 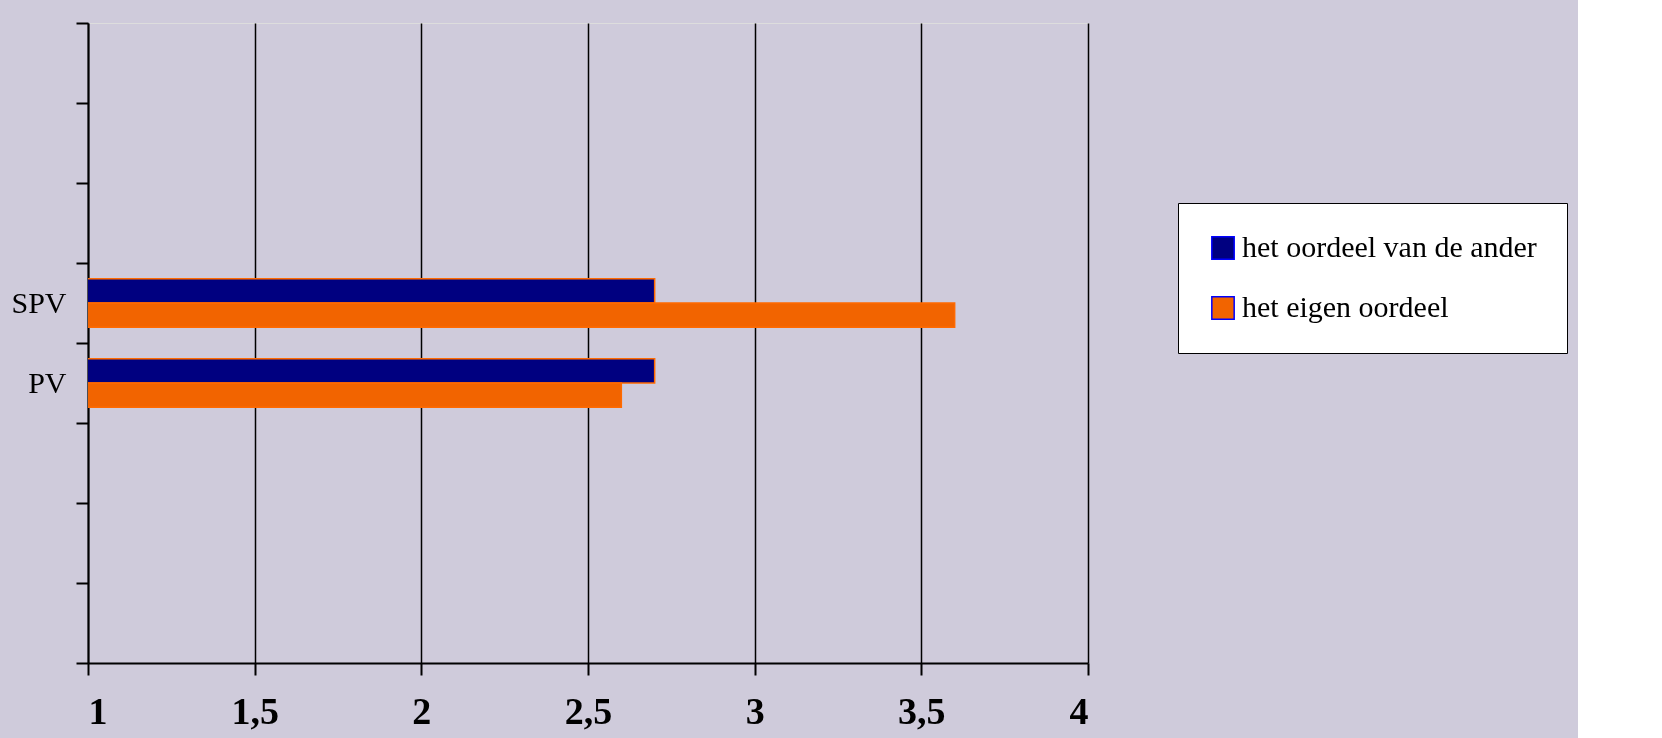 I want to click on y-tick-label: SPV, so click(x=39, y=302).